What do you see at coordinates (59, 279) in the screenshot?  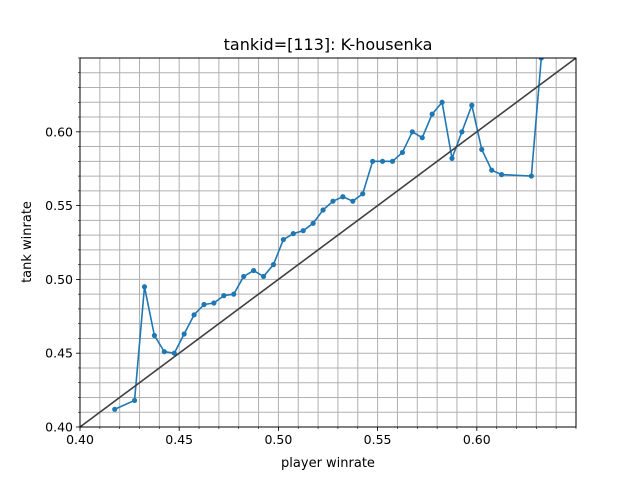 I see `y-tick-label: 0.50` at bounding box center [59, 279].